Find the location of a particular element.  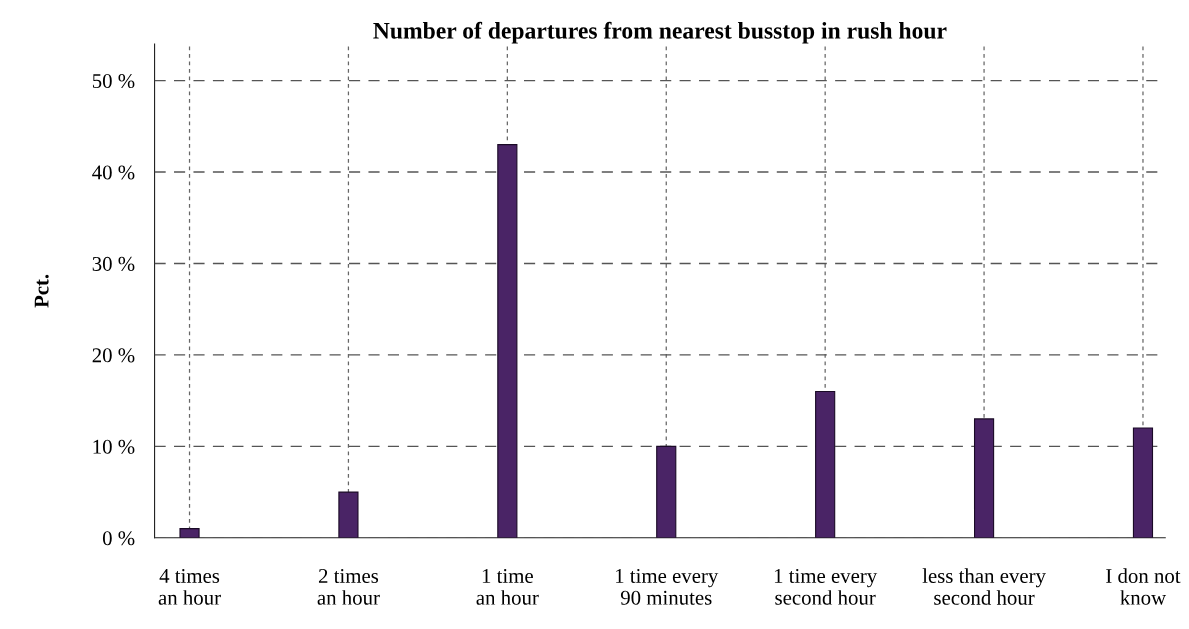

y-axis-title: Pct. is located at coordinates (41, 291).